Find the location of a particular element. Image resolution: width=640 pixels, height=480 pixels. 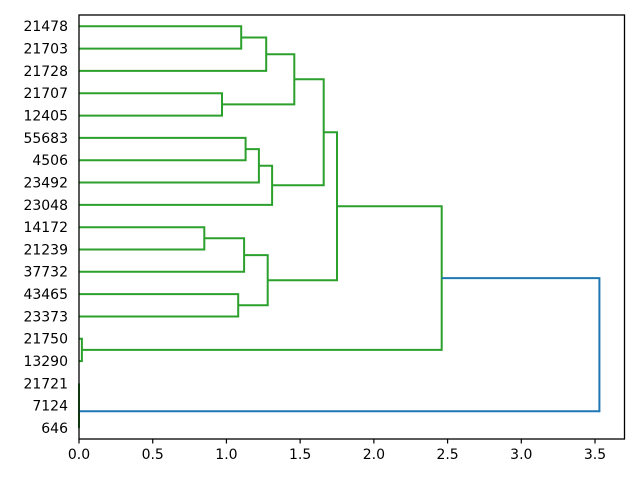

leaf-label: 23492 is located at coordinates (45, 183).